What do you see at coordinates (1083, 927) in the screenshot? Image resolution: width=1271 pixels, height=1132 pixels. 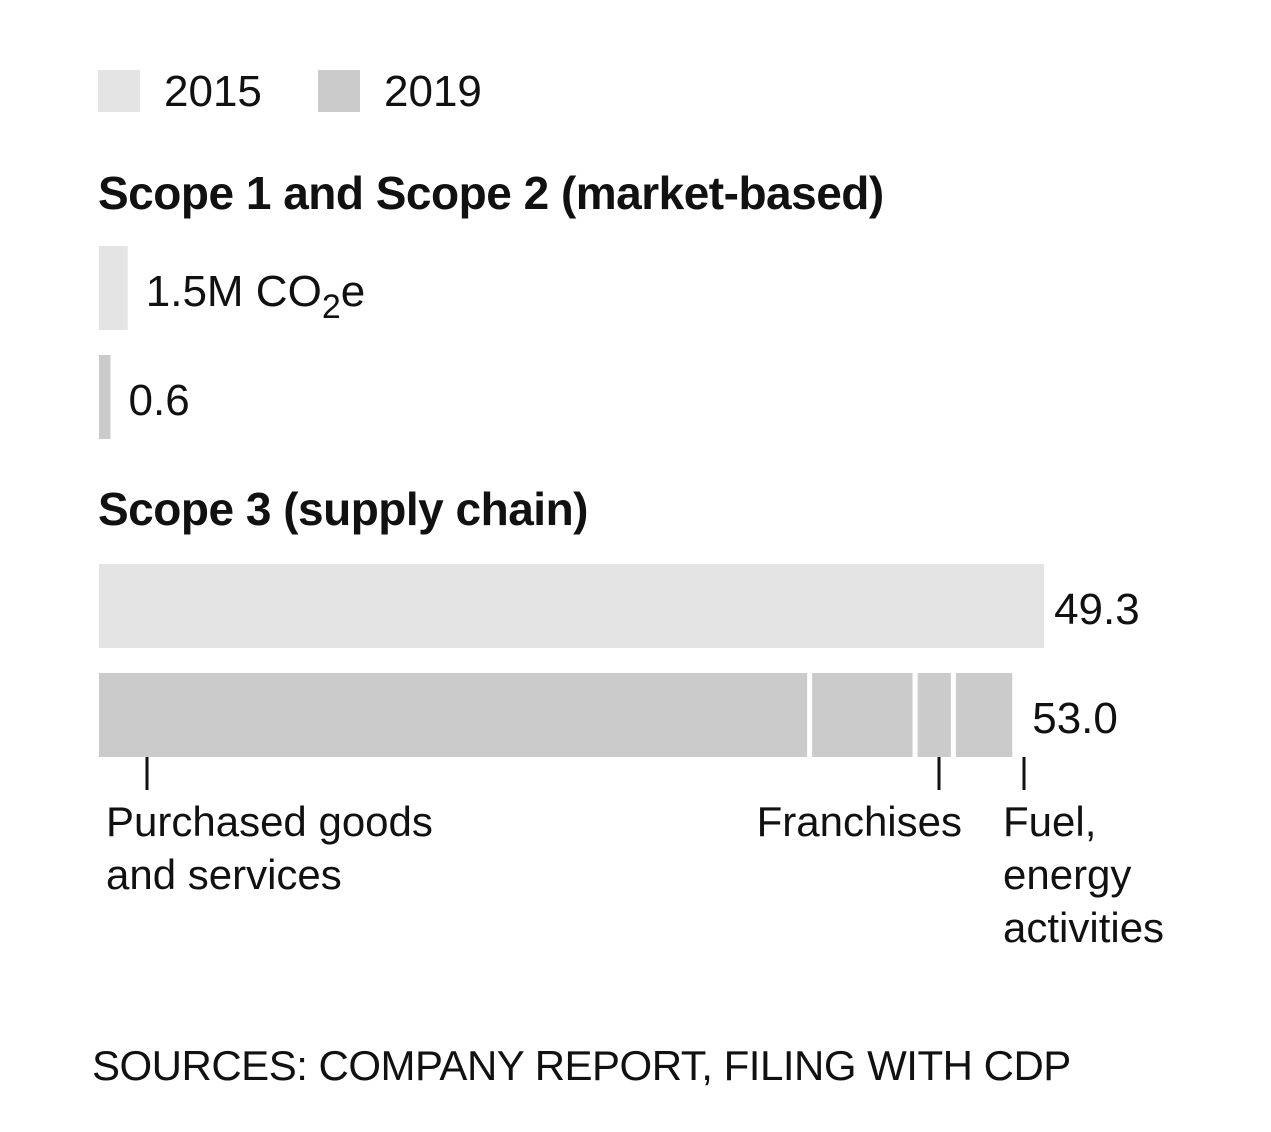 I see `annotation-label-3-line-3: activities` at bounding box center [1083, 927].